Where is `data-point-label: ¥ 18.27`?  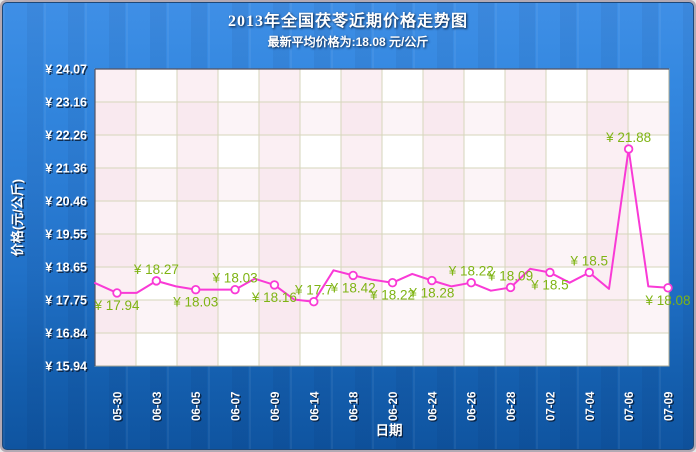
data-point-label: ¥ 18.27 is located at coordinates (156, 269).